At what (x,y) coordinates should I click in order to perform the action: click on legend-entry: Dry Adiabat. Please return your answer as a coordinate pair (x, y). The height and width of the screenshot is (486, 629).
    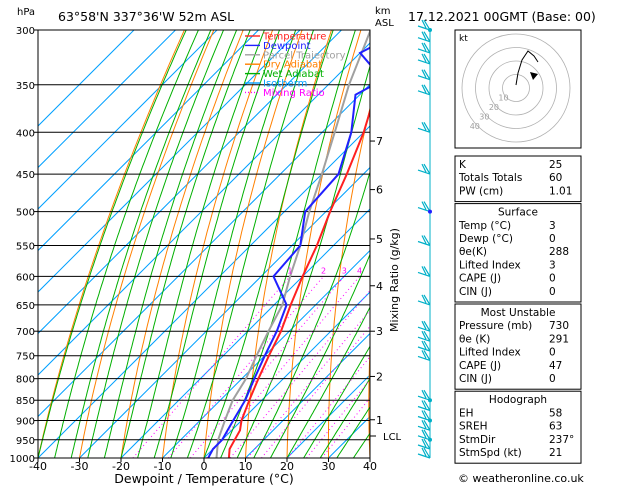
    Looking at the image, I should click on (292, 65).